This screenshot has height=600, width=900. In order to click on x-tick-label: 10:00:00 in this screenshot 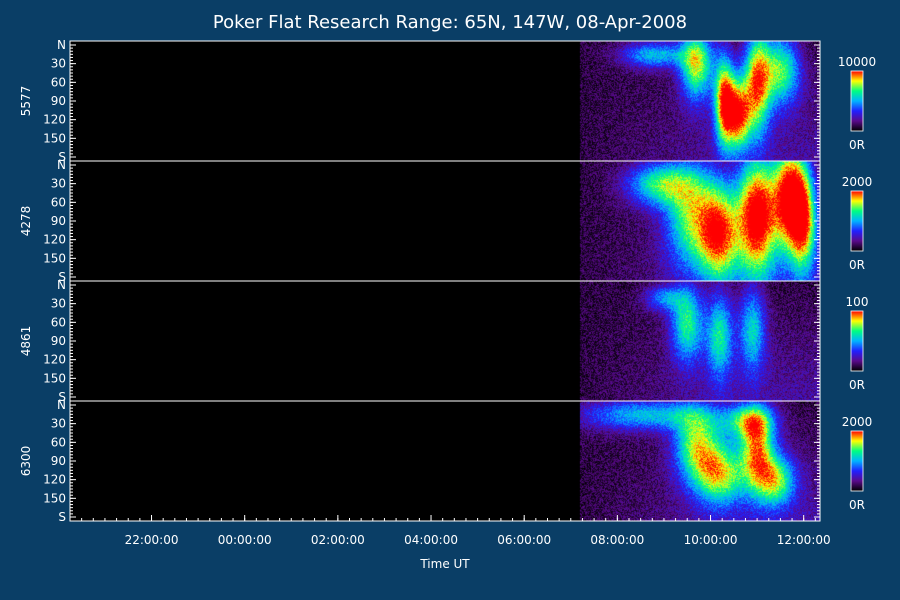, I will do `click(711, 540)`.